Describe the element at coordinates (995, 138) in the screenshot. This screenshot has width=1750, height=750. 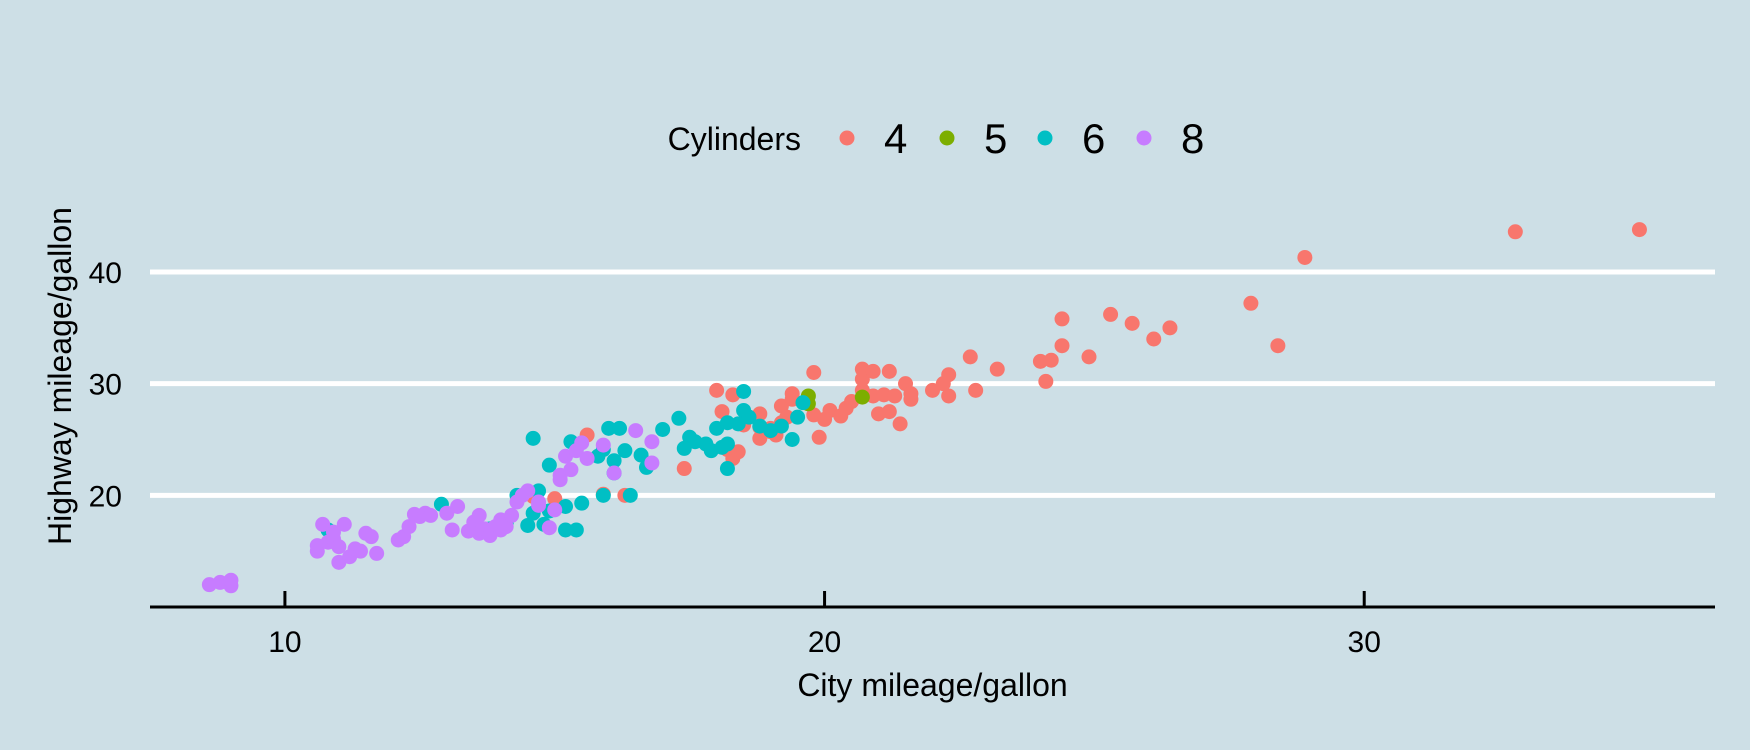
I see `legend-label-5: 5` at that location.